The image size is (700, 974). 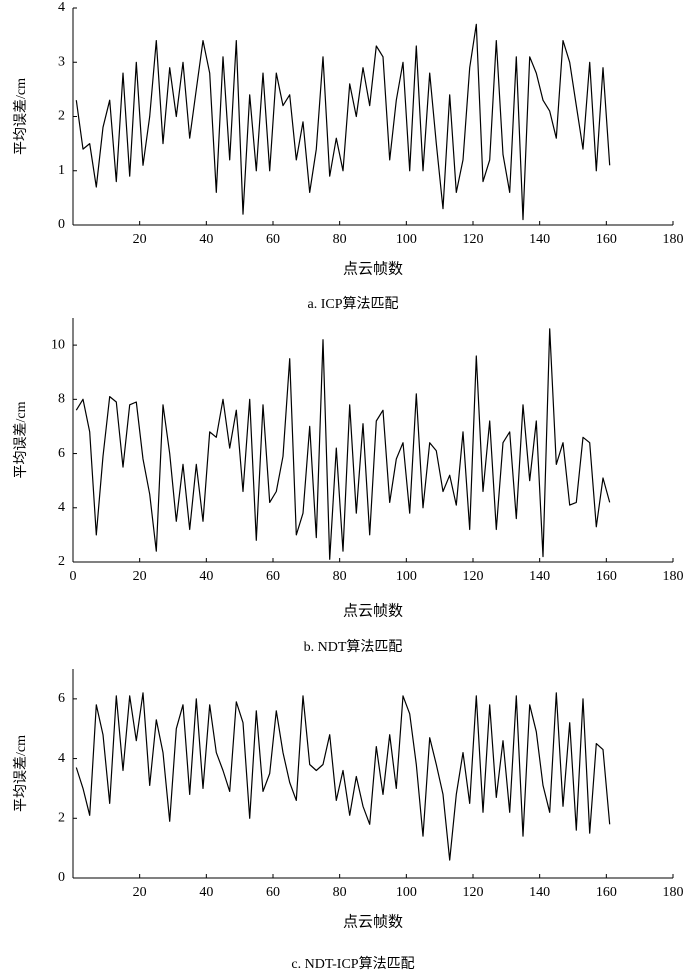 I want to click on y-tick-label: 10, so click(x=58, y=344).